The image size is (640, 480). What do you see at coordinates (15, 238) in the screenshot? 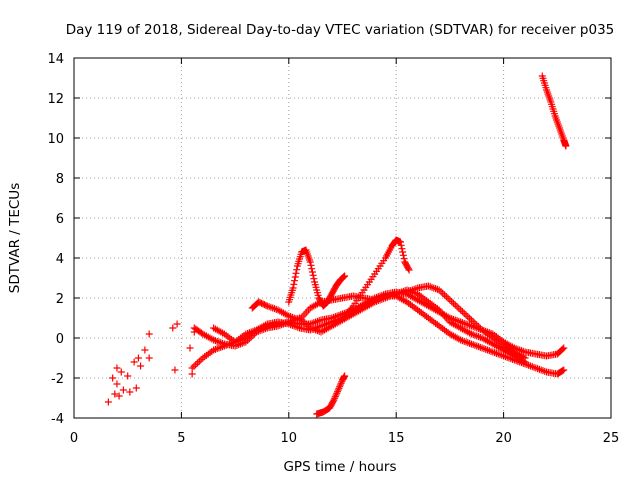
I see `y-axis-label: SDTVAR / TECUs` at bounding box center [15, 238].